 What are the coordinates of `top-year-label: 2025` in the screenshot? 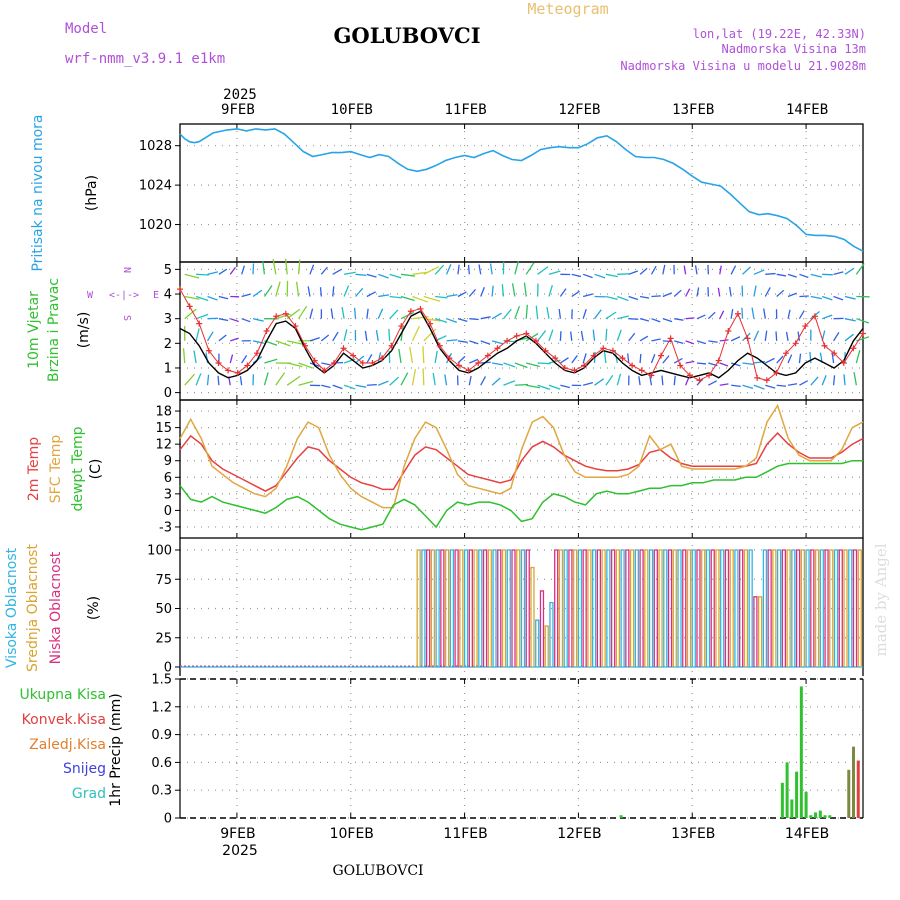 It's located at (240, 95).